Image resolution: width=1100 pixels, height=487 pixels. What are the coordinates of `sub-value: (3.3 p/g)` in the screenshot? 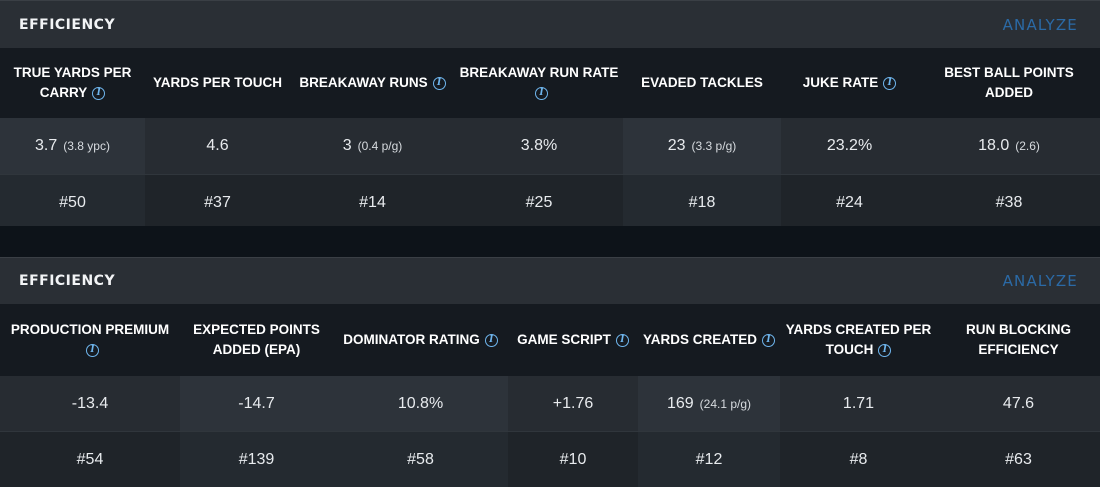 It's located at (714, 146).